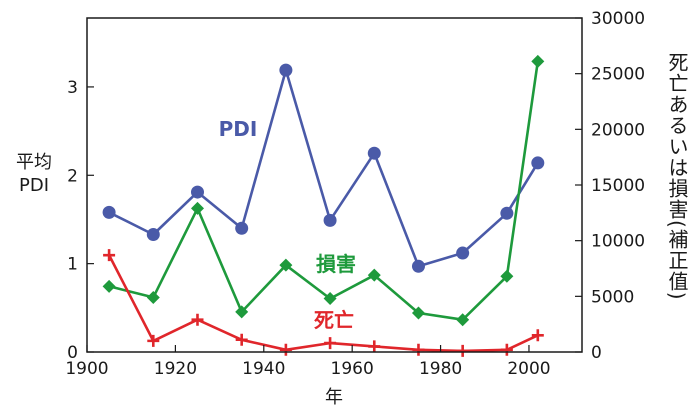 The height and width of the screenshot is (416, 699). I want to click on x-tick-label: 1900, so click(86, 369).